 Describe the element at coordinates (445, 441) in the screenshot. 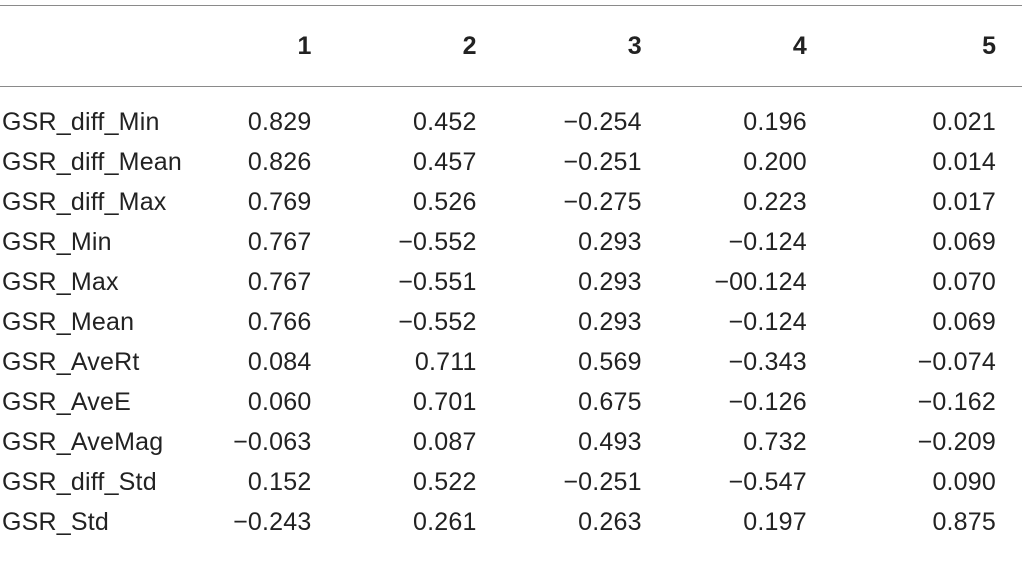

I see `cell-col-2: 0.087` at that location.